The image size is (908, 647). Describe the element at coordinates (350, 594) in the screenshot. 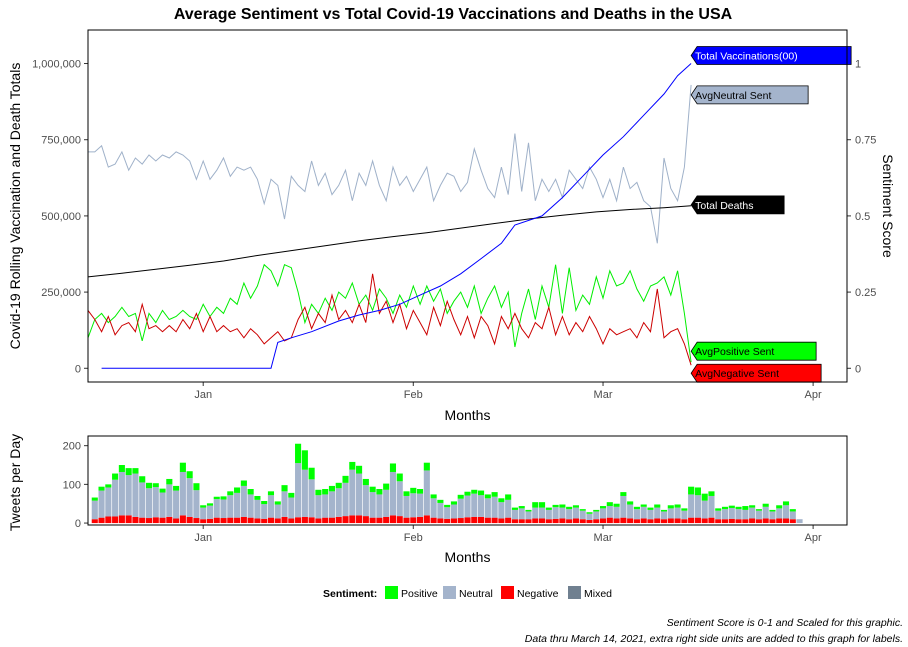

I see `legend-title: Sentiment:` at that location.